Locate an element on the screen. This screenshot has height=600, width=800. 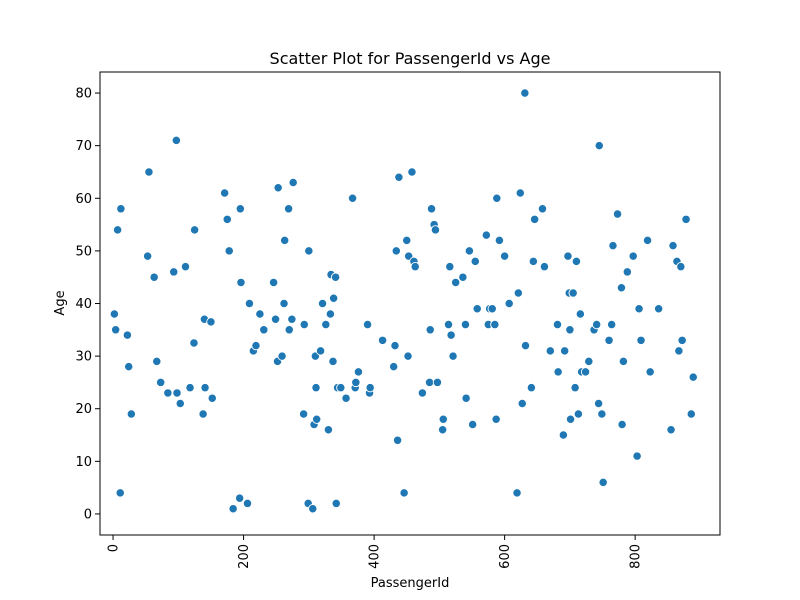
y-tick-label: 30 is located at coordinates (83, 357).